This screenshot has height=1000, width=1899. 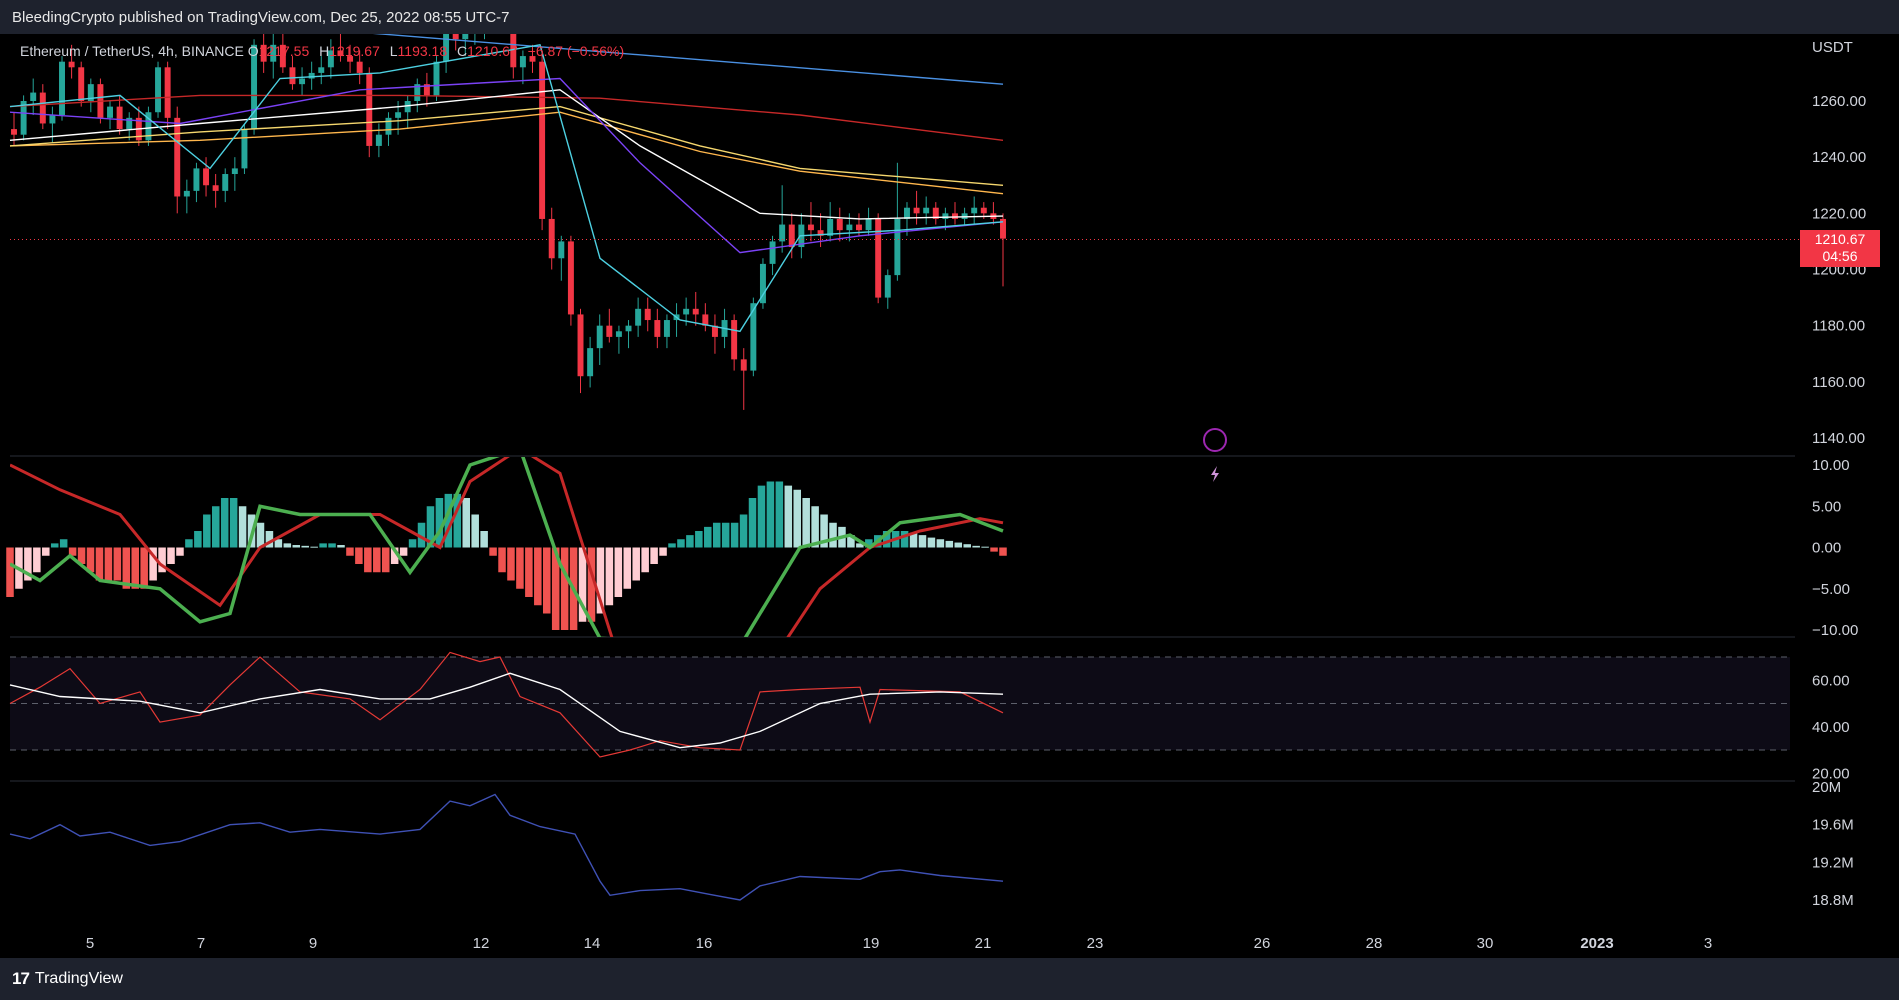 I want to click on macd-line, so click(x=507, y=547).